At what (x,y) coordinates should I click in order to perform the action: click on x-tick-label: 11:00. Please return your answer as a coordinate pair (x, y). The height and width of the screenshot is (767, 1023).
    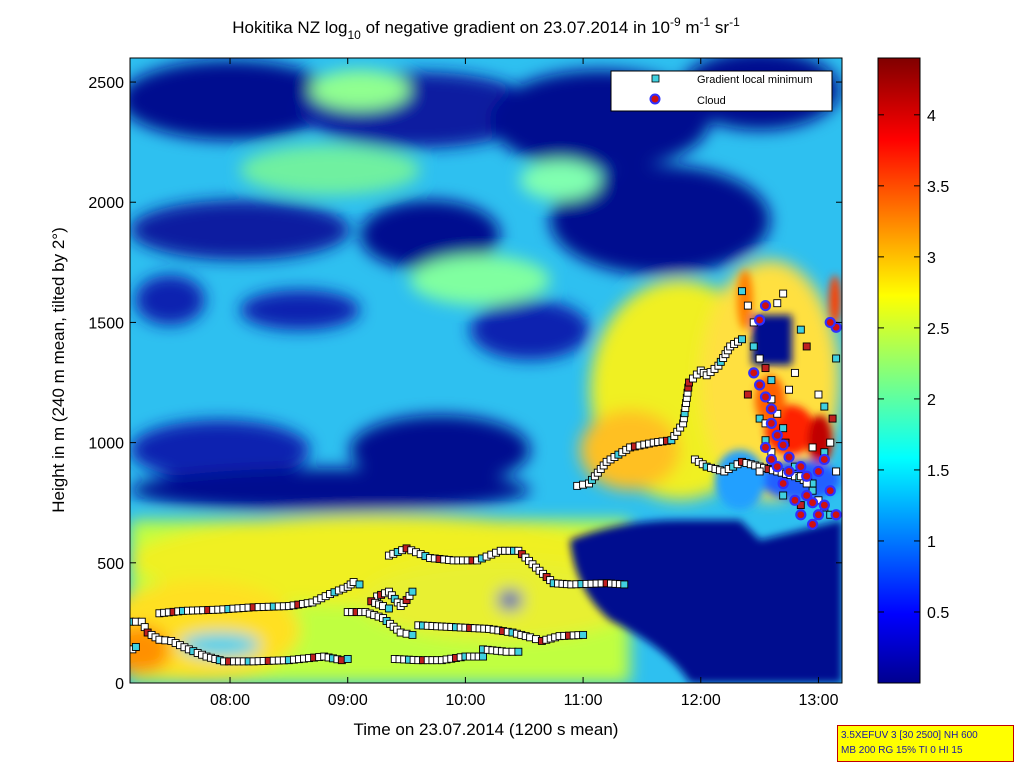
    Looking at the image, I should click on (583, 700).